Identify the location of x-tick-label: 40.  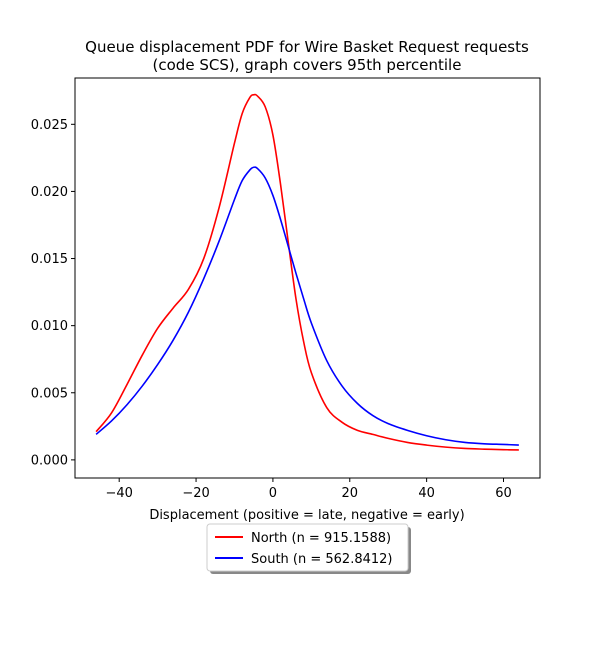
(426, 493).